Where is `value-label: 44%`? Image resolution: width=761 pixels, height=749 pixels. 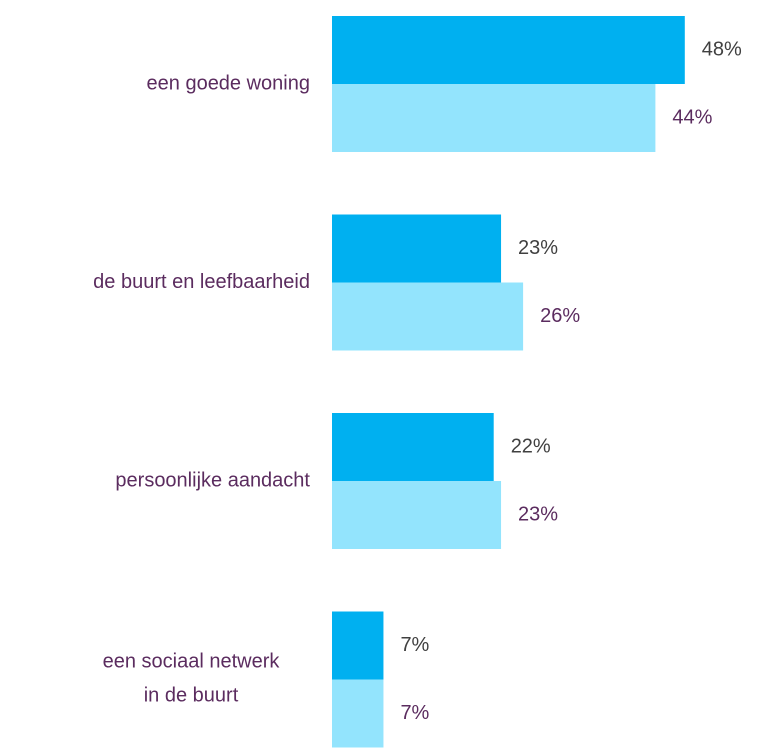 value-label: 44% is located at coordinates (692, 117).